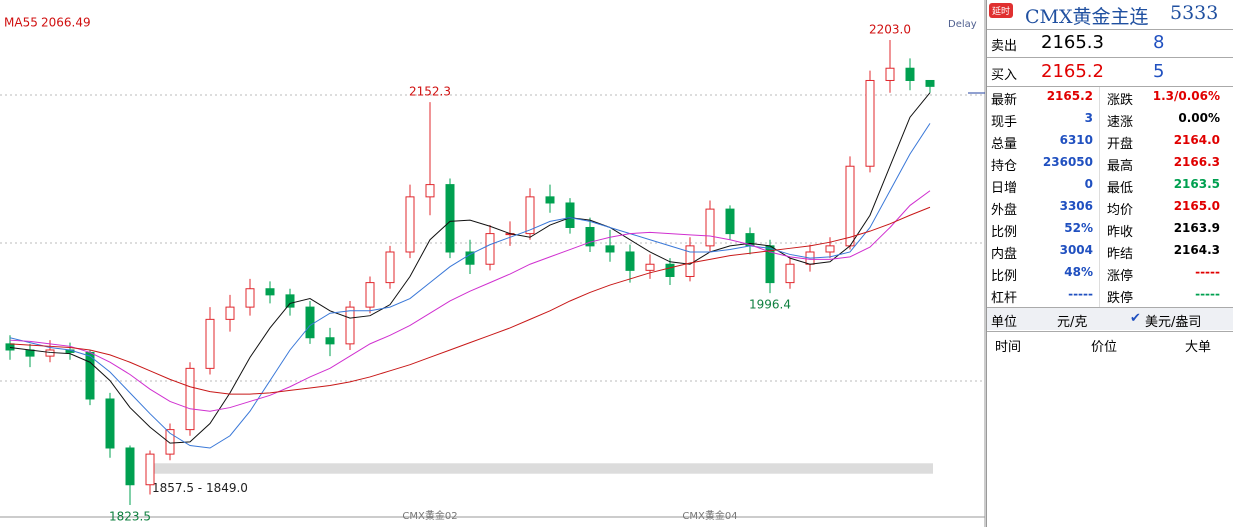 The height and width of the screenshot is (527, 1233). Describe the element at coordinates (1120, 144) in the screenshot. I see `stat-label: 开盘` at that location.